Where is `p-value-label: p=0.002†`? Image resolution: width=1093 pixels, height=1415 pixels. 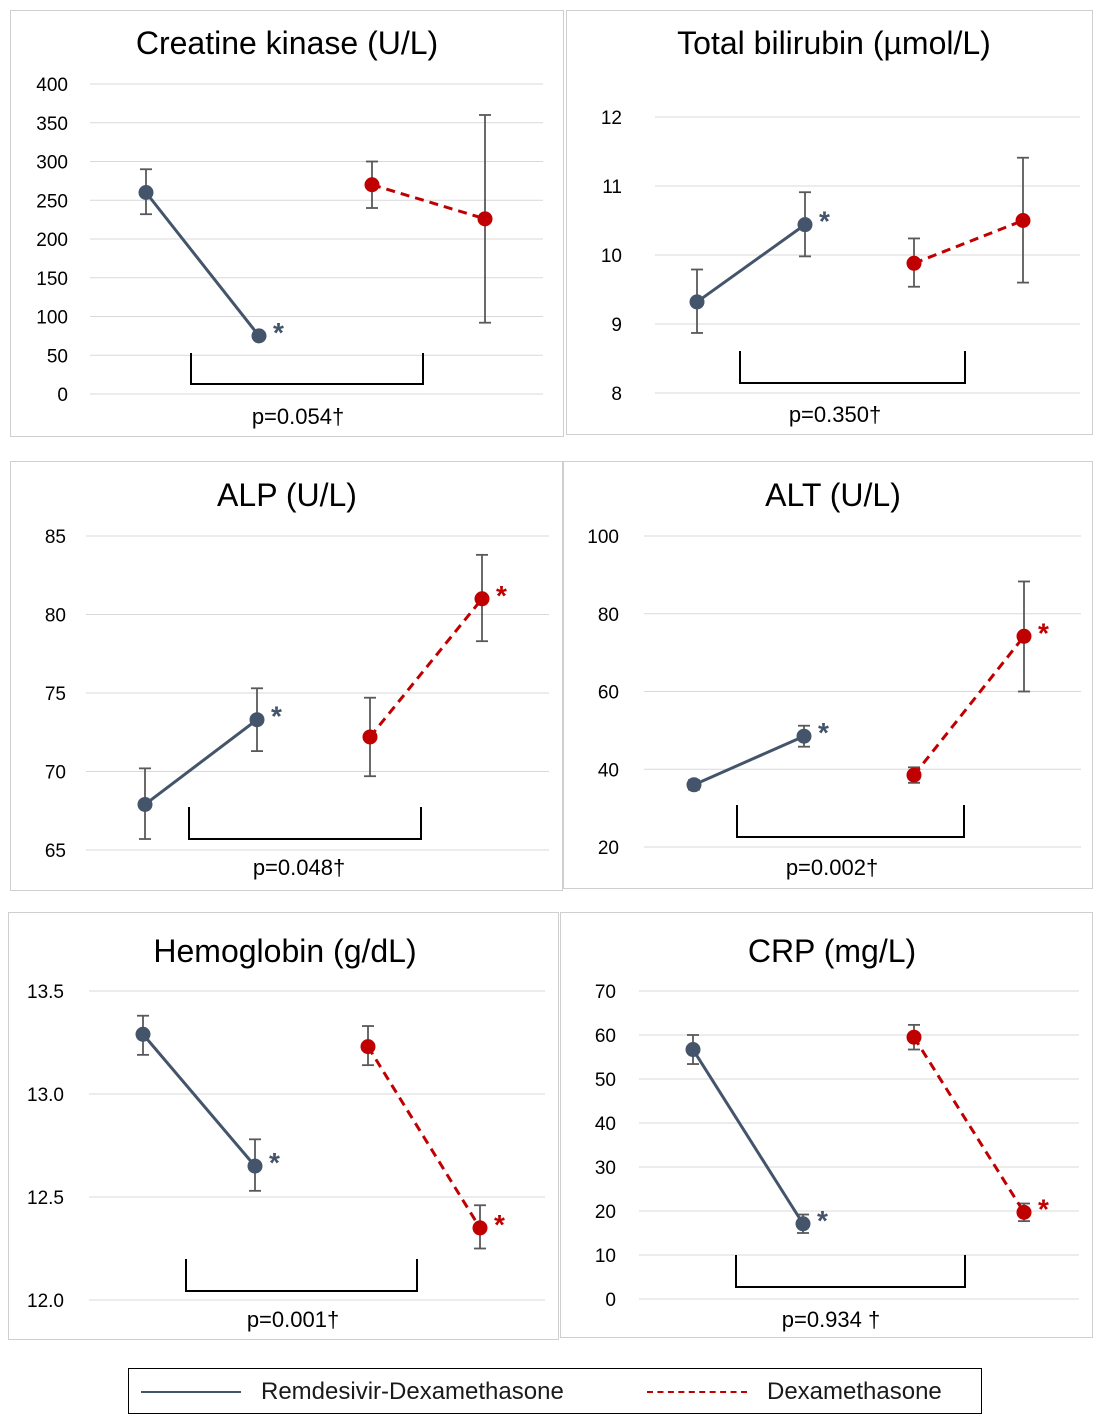
p-value-label: p=0.002† is located at coordinates (832, 867).